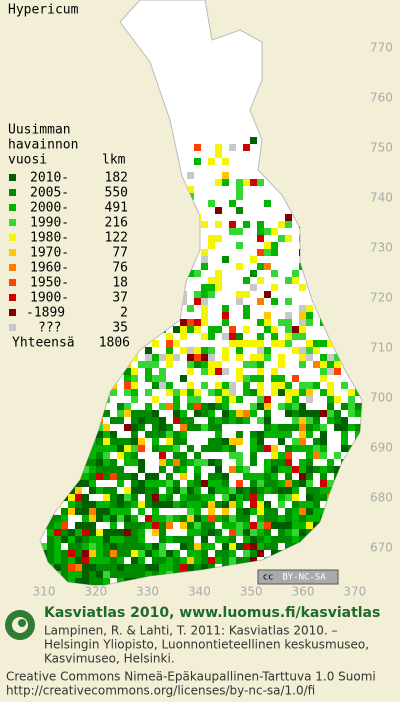  I want to click on badge-cc: cc, so click(268, 578).